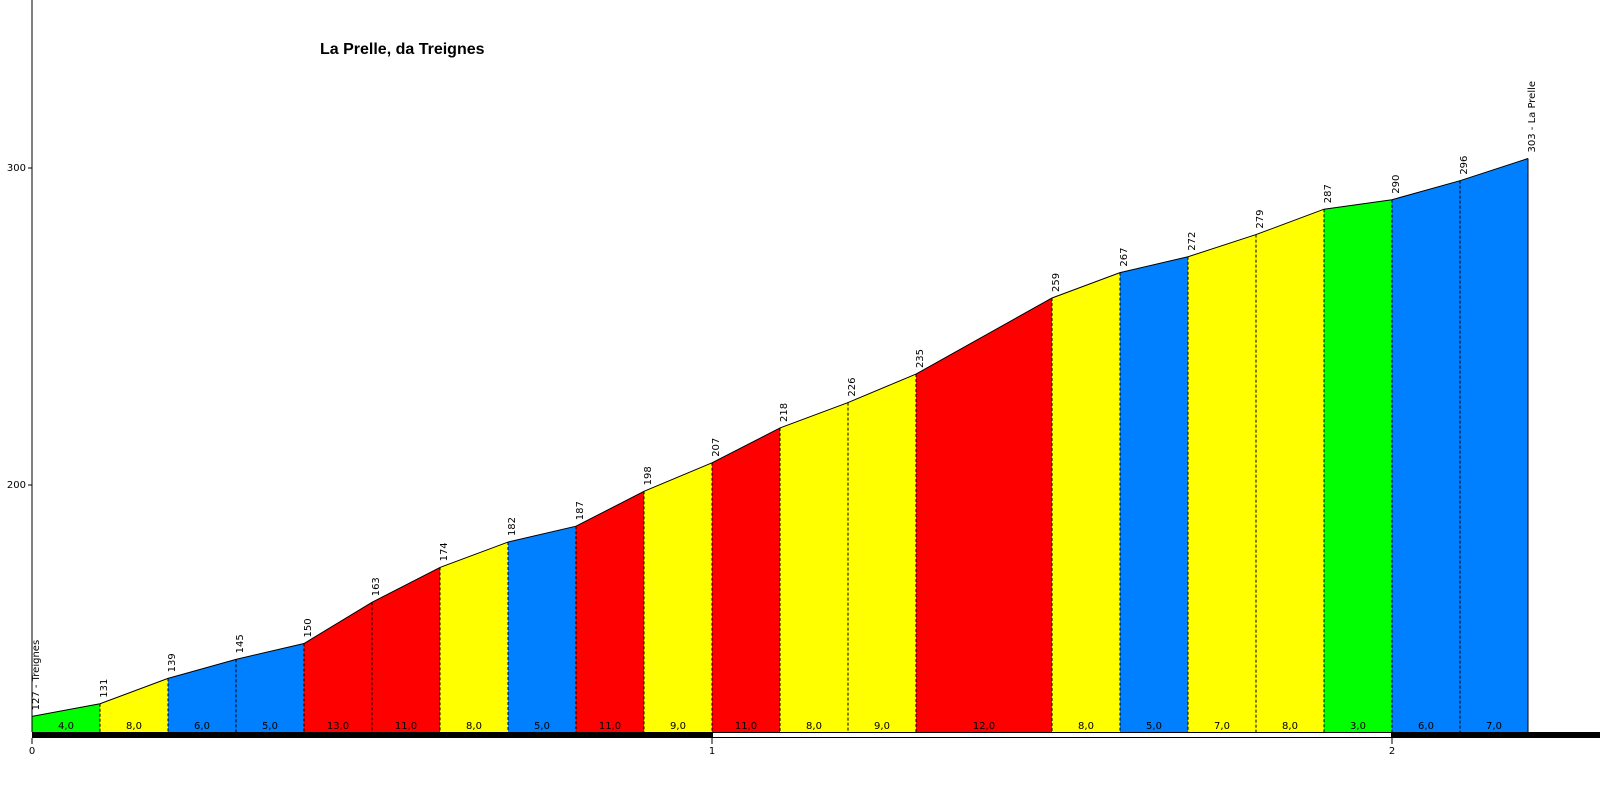  I want to click on gradient-label: 3,0, so click(1358, 726).